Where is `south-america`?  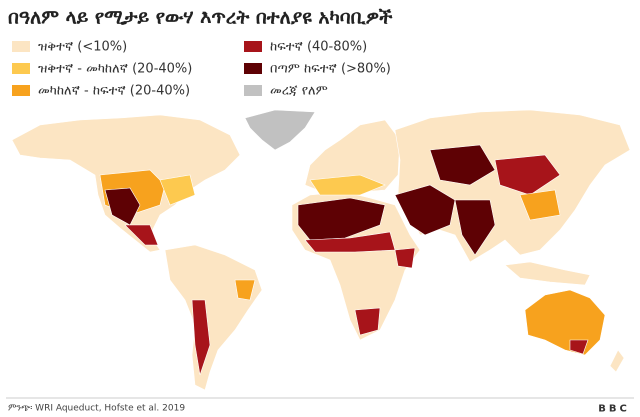
south-america is located at coordinates (213, 317).